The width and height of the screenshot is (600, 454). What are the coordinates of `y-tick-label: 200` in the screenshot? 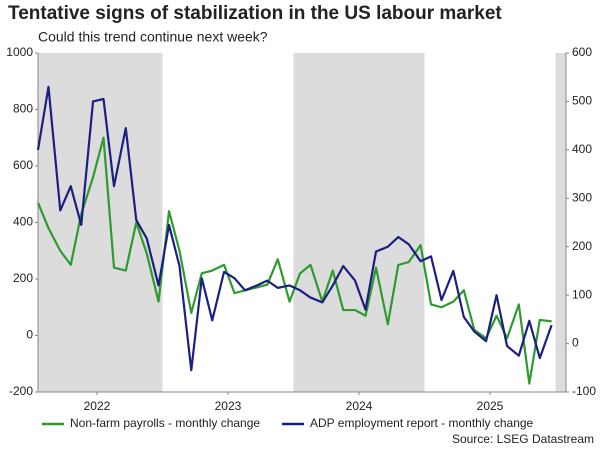 It's located at (23, 278).